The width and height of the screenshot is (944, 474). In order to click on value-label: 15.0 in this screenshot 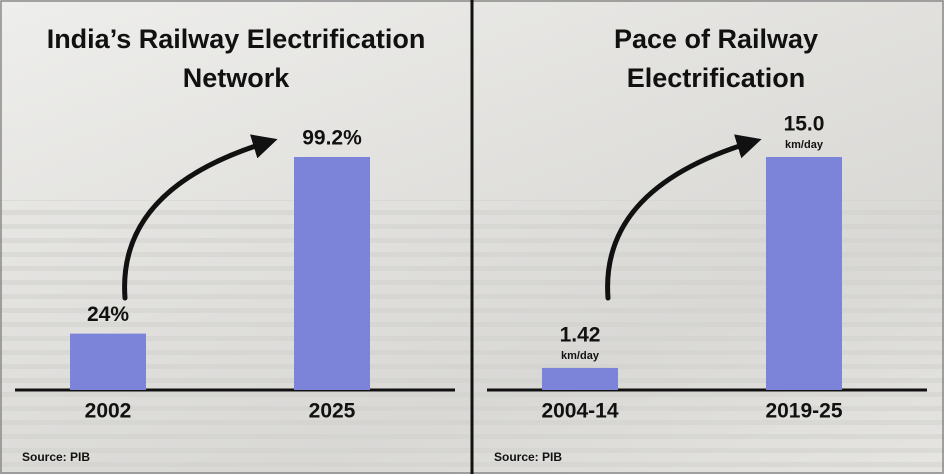, I will do `click(804, 124)`.